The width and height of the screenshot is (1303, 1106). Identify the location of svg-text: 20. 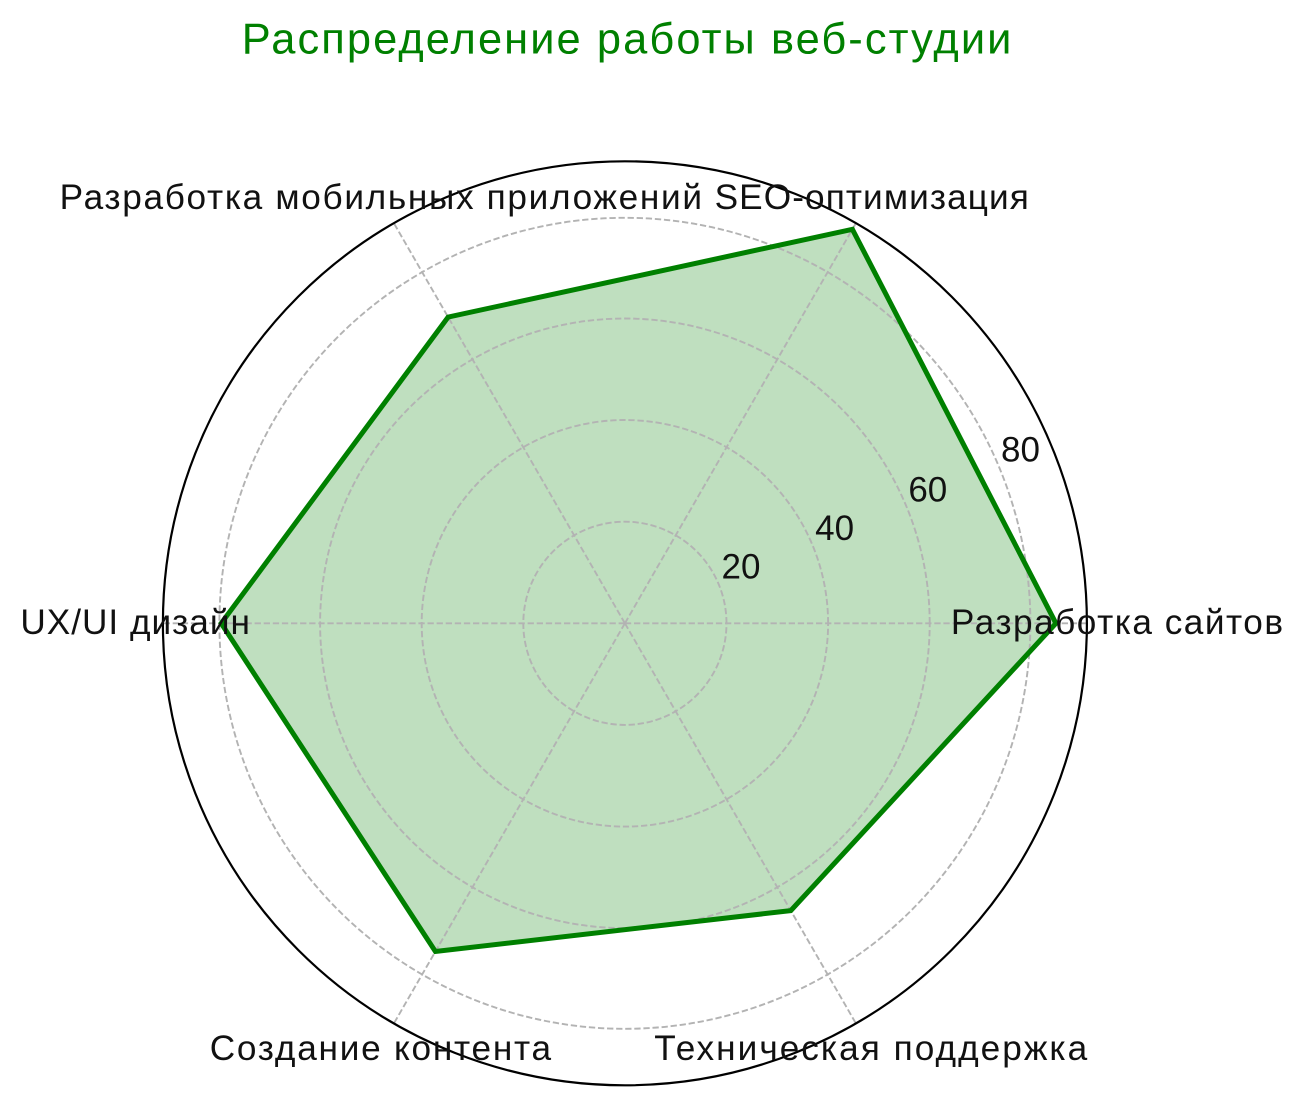
(741, 567).